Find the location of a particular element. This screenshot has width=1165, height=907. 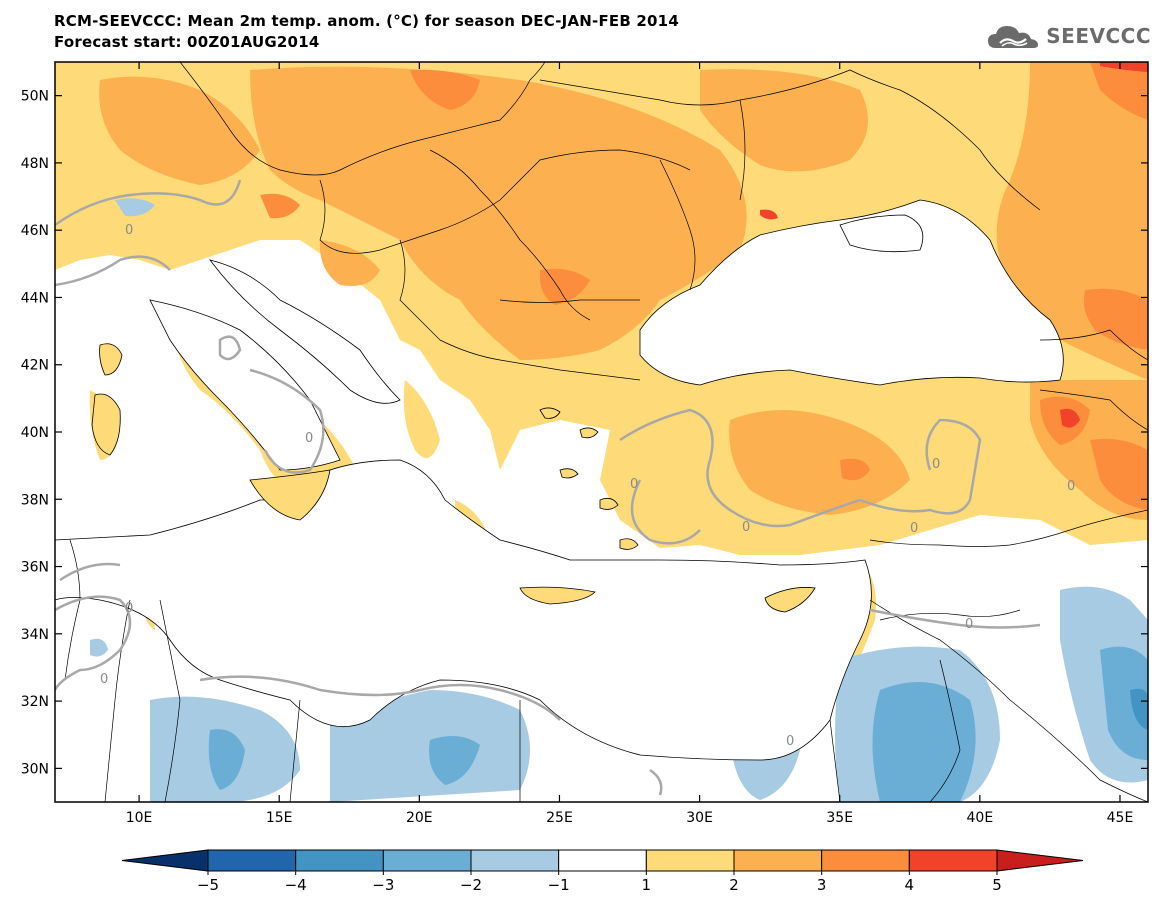

lon-tick-label: 30E is located at coordinates (699, 818).